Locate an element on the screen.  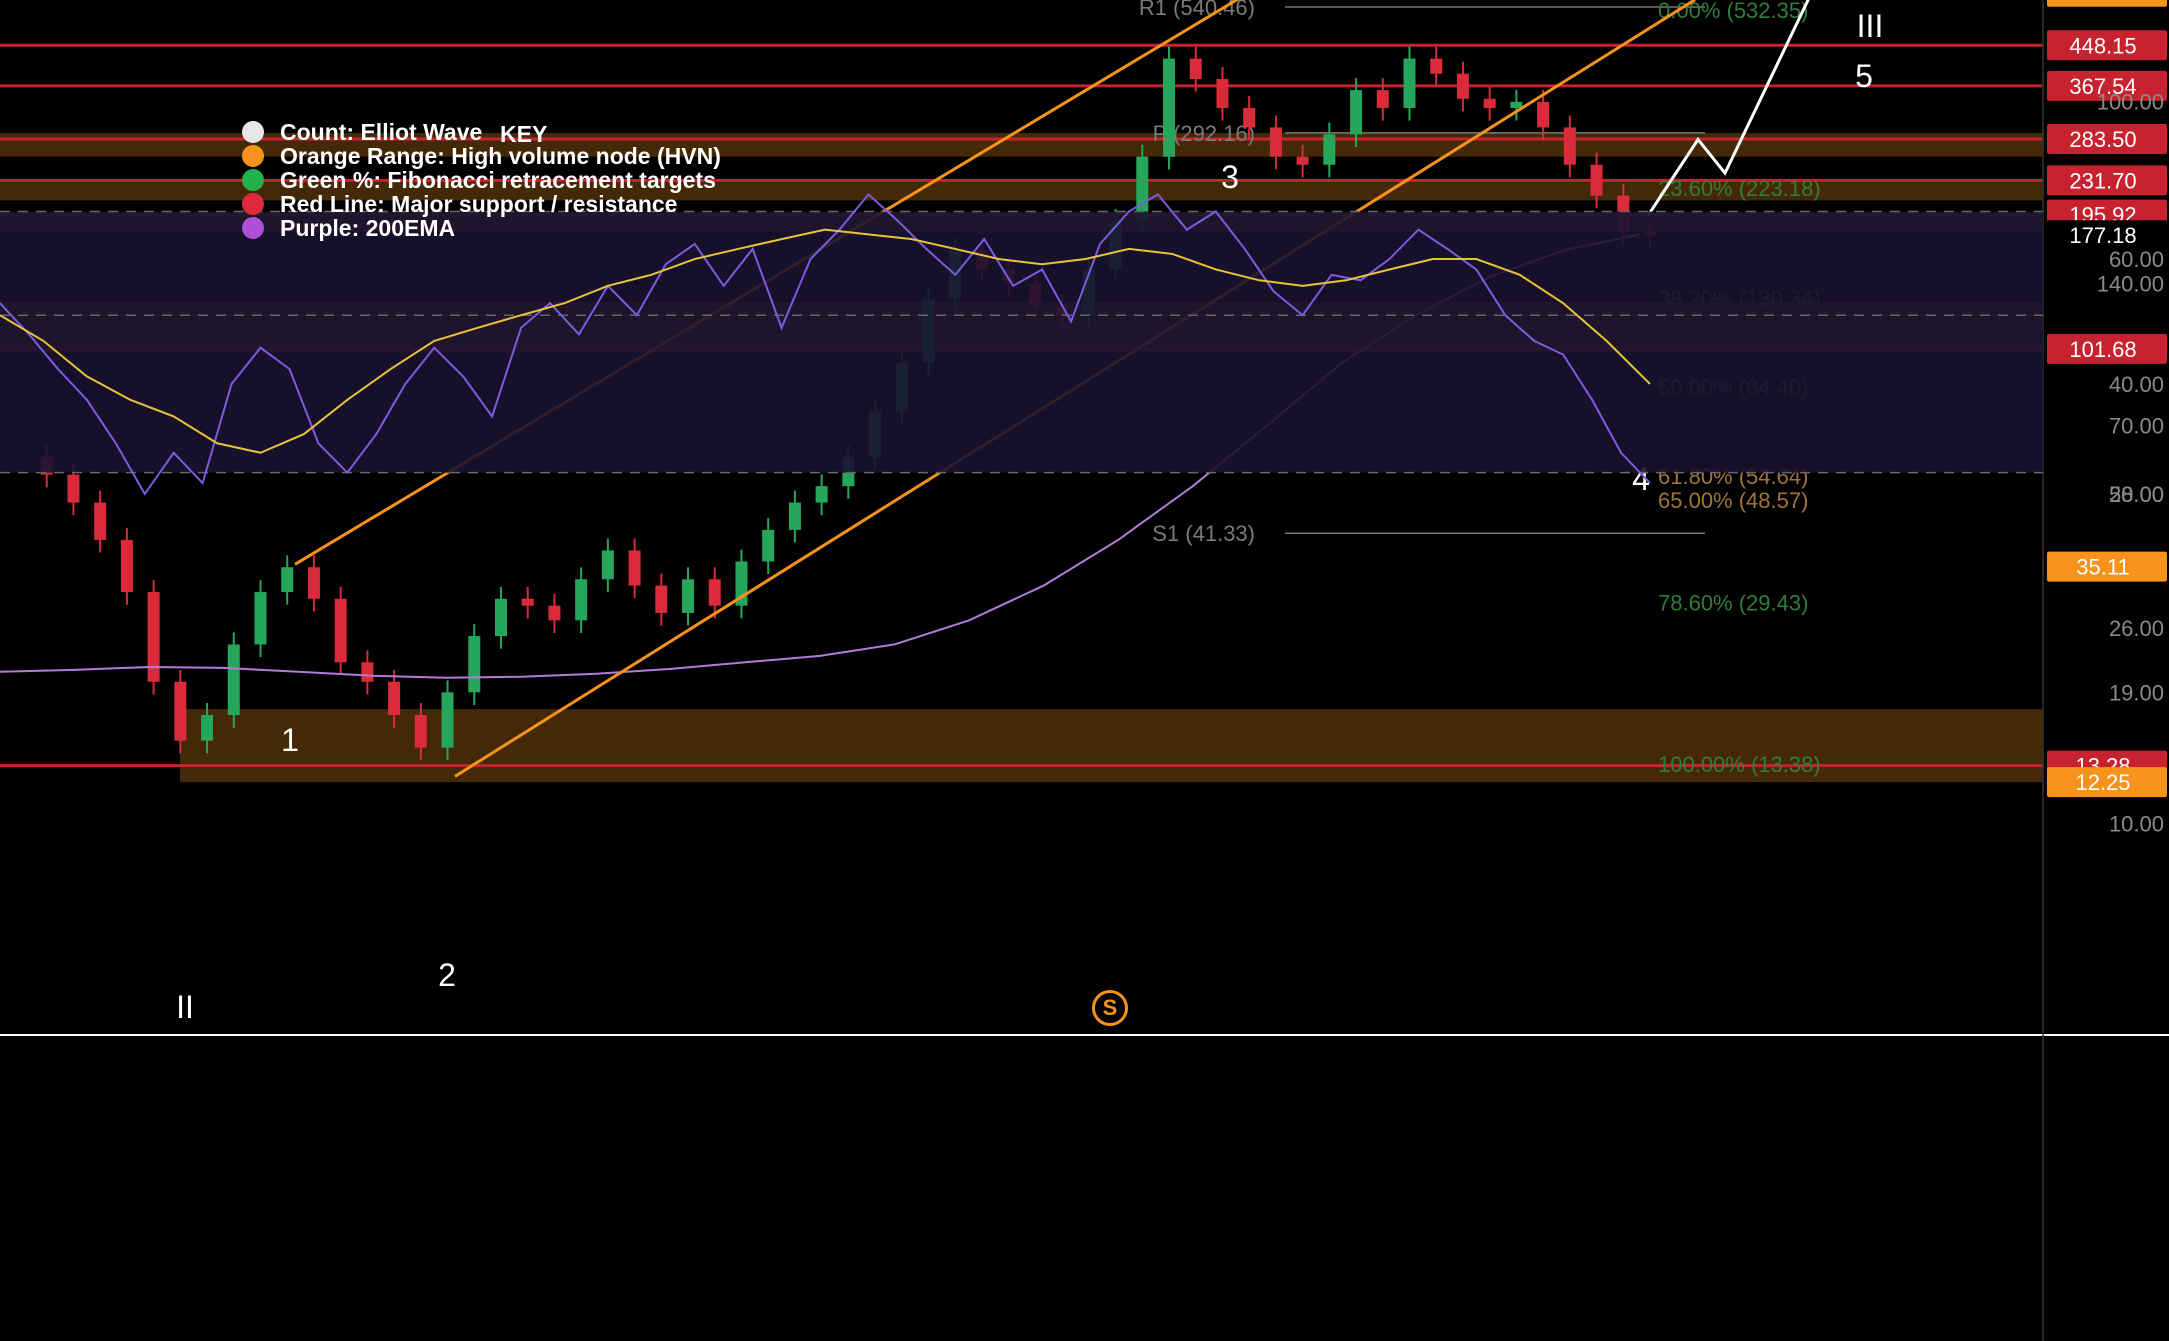
price-tag-label: 231.70 is located at coordinates (2102, 180).